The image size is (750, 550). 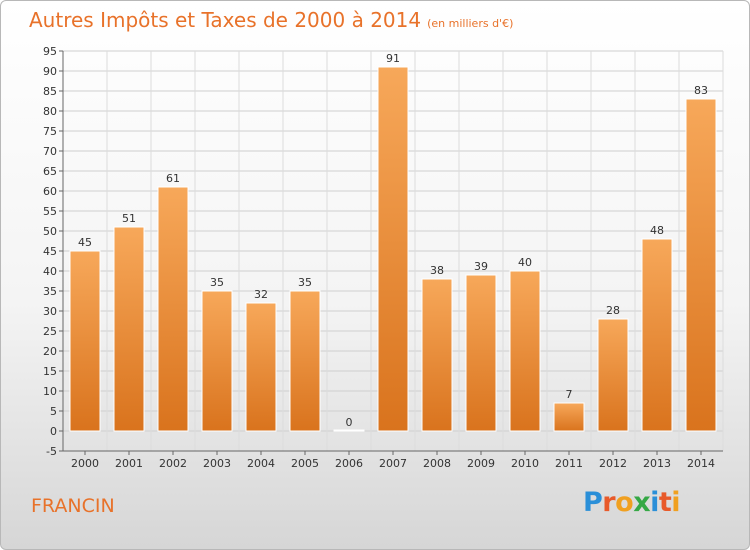 I want to click on data-label: 39, so click(x=481, y=266).